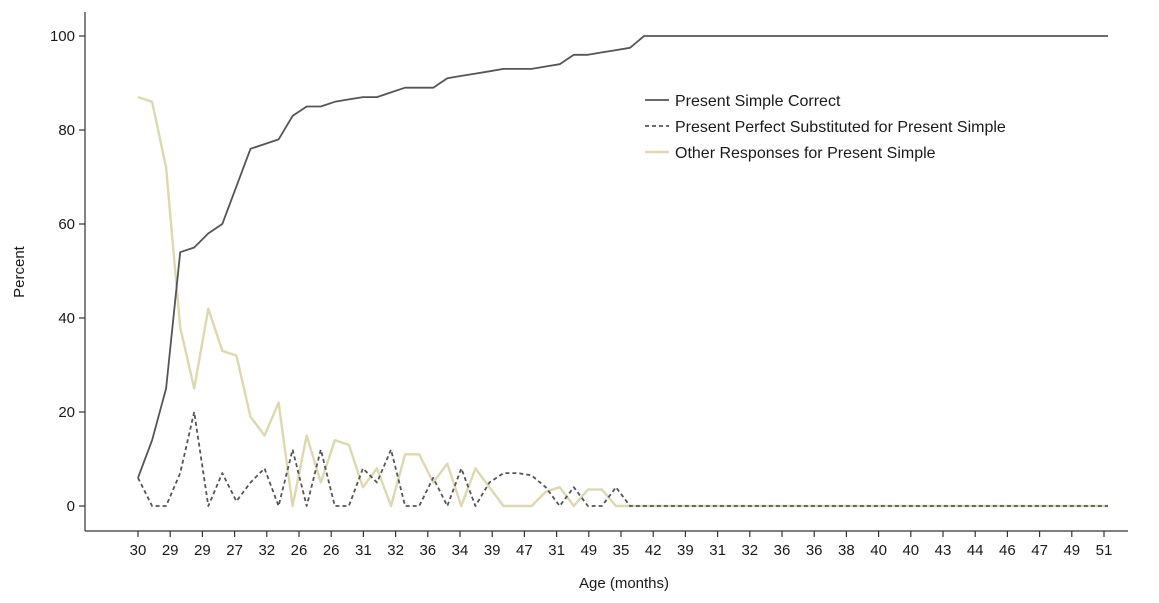  I want to click on y-axis-title: Percent, so click(19, 271).